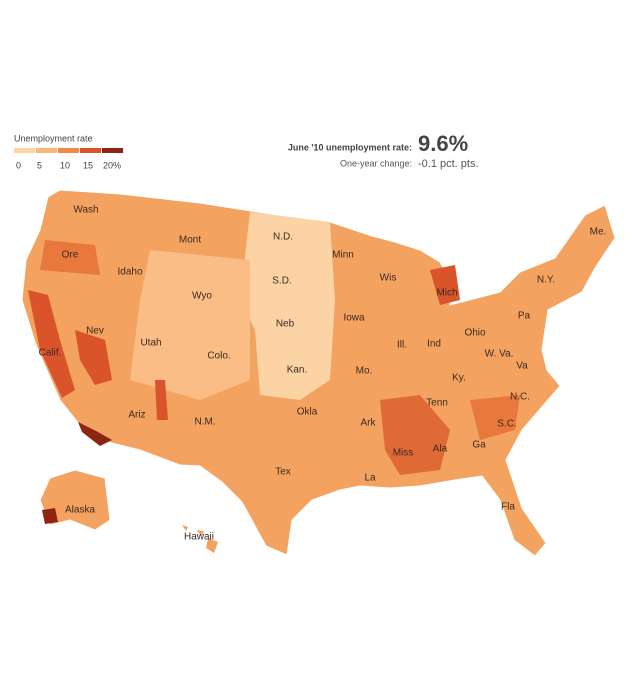 Image resolution: width=632 pixels, height=699 pixels. Describe the element at coordinates (95, 331) in the screenshot. I see `state-label: Nev` at that location.